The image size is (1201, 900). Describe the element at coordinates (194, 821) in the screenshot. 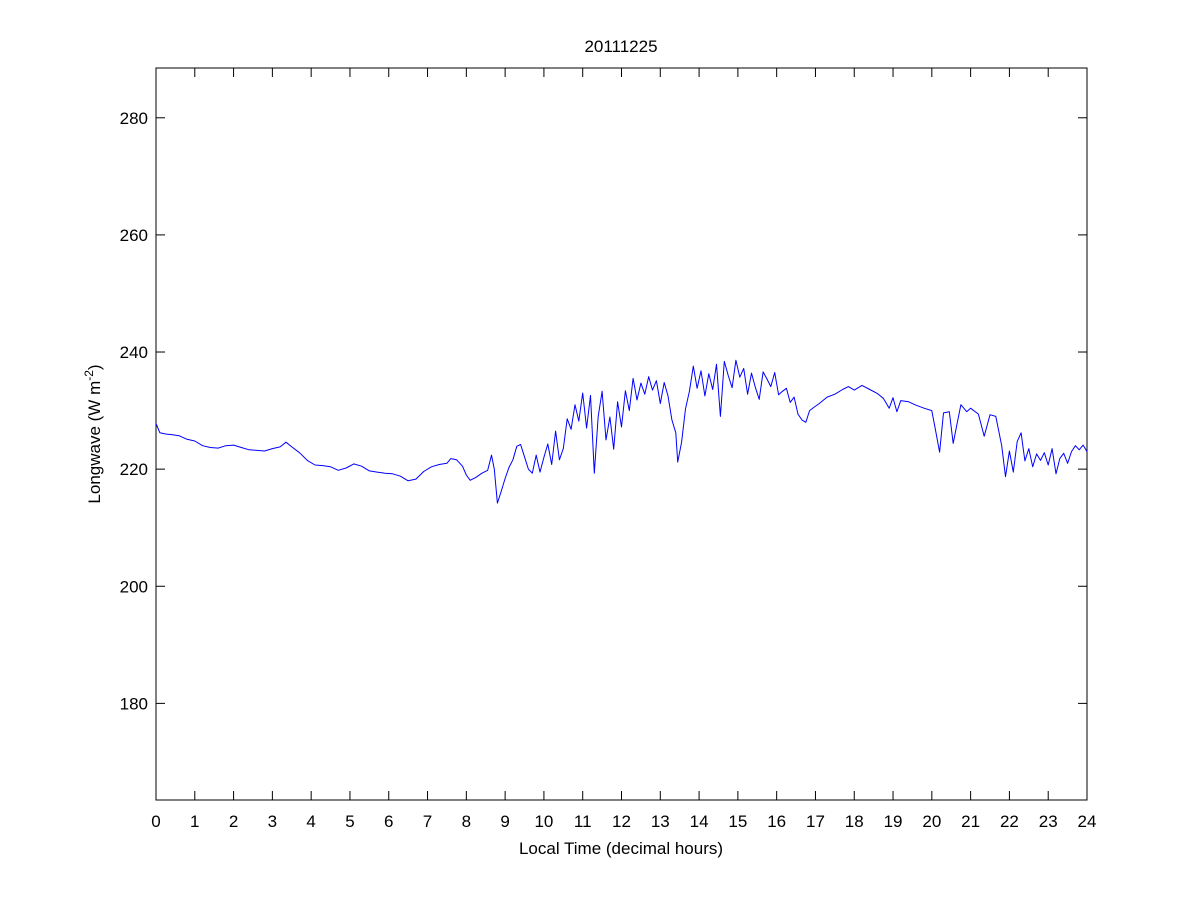

I see `x-tick-label: 1` at that location.